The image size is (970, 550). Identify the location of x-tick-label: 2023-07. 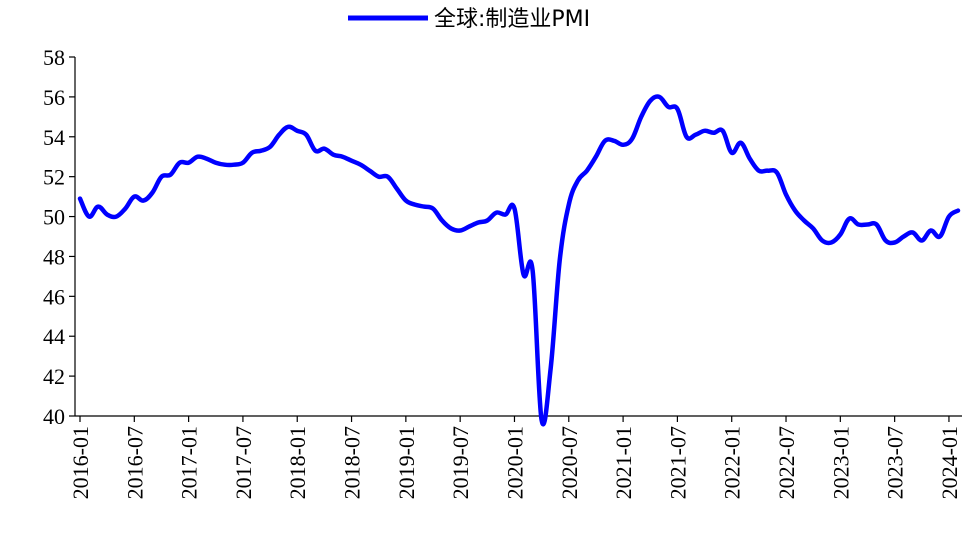
(895, 462).